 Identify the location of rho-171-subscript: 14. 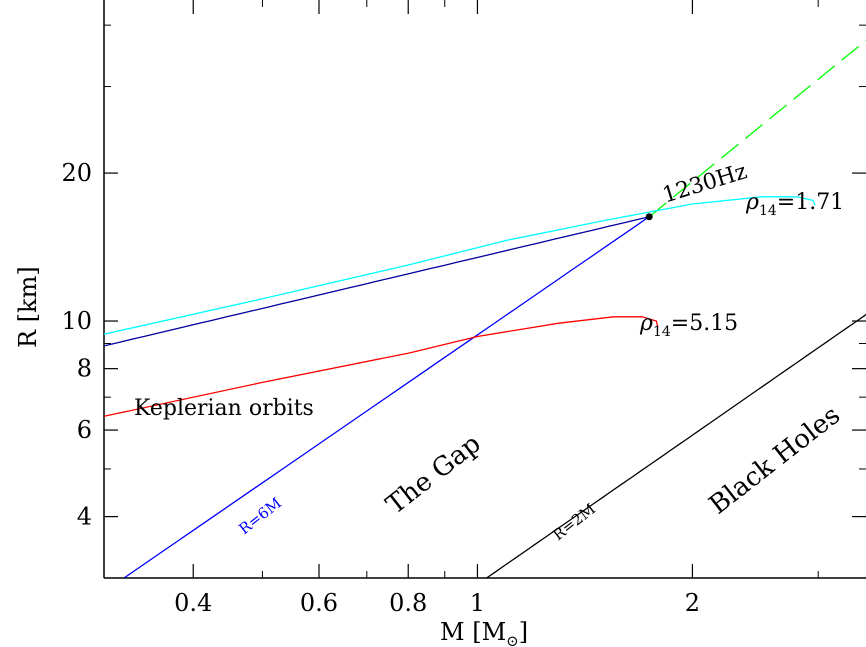
(768, 211).